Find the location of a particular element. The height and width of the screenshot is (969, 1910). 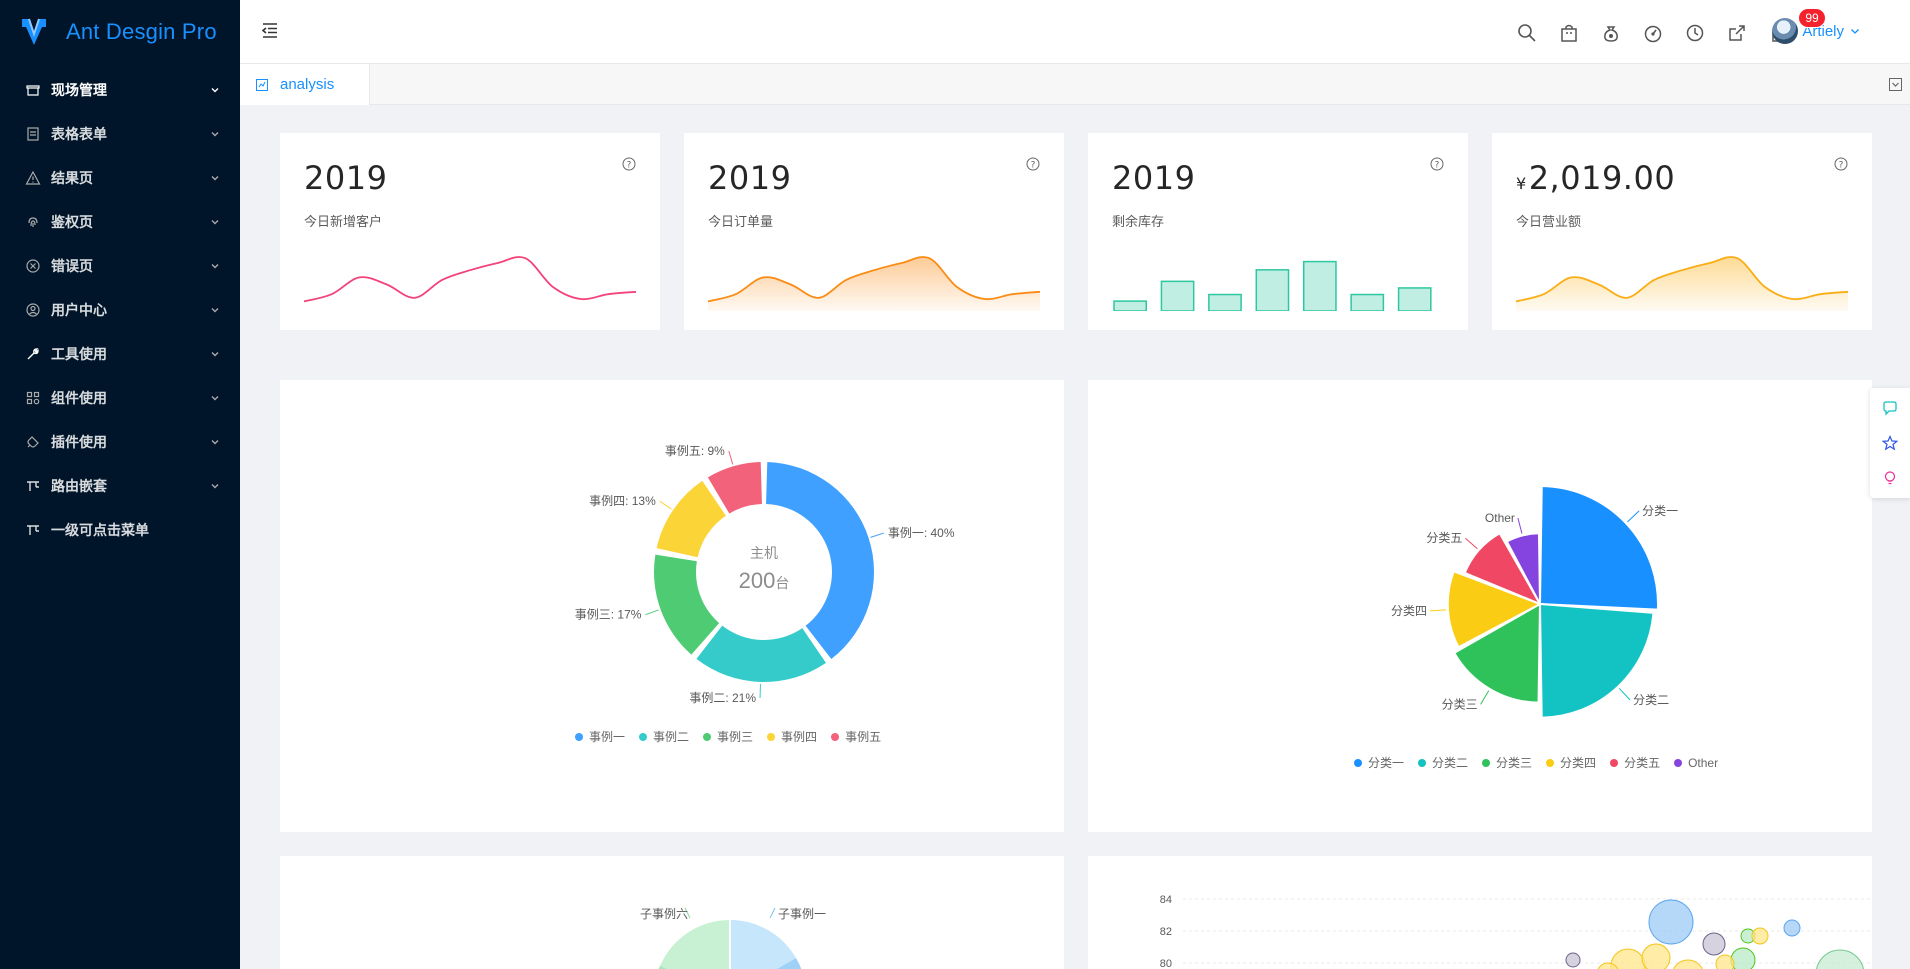

slice-label: 事例二: 21% is located at coordinates (722, 698).